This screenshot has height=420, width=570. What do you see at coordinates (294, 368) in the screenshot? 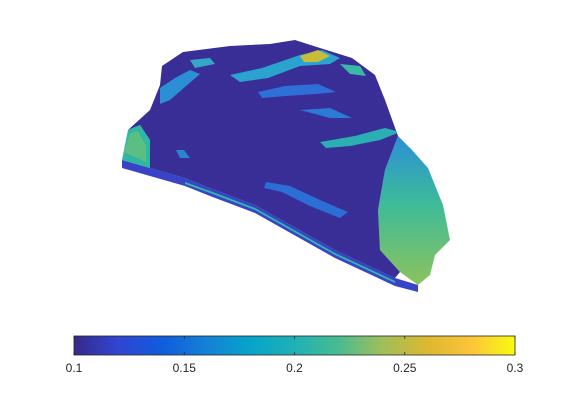
I see `colorbar-tick-label: 0.2` at bounding box center [294, 368].